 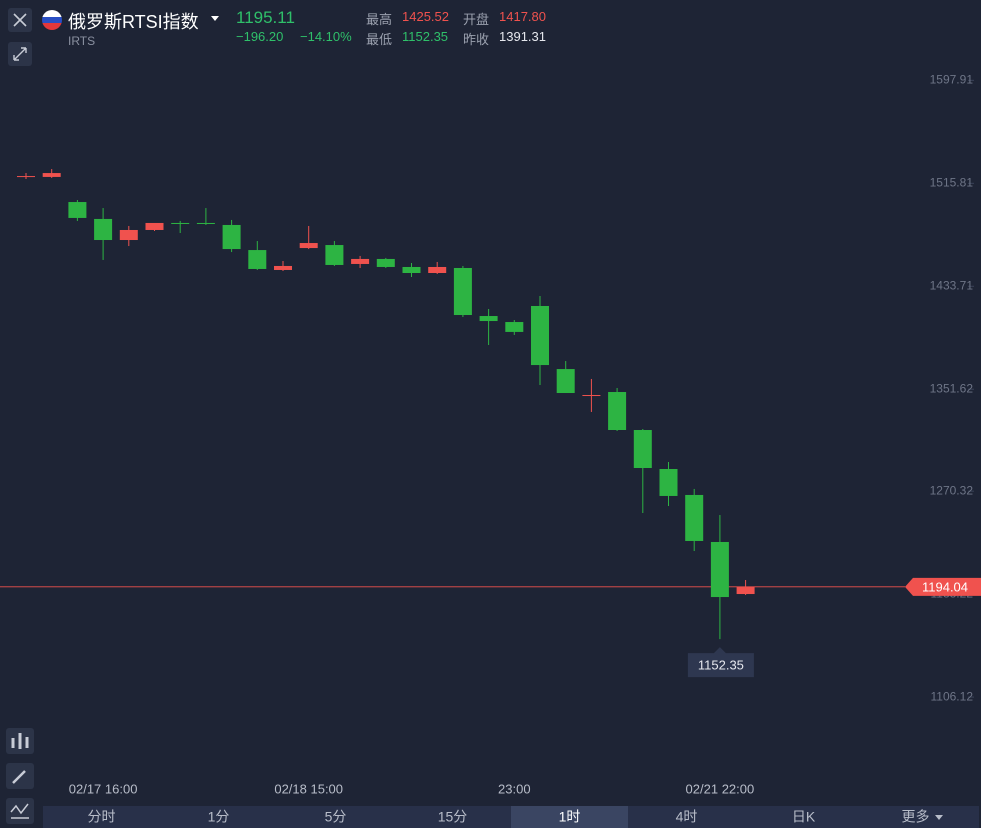 I want to click on tab: 日K, so click(x=804, y=817).